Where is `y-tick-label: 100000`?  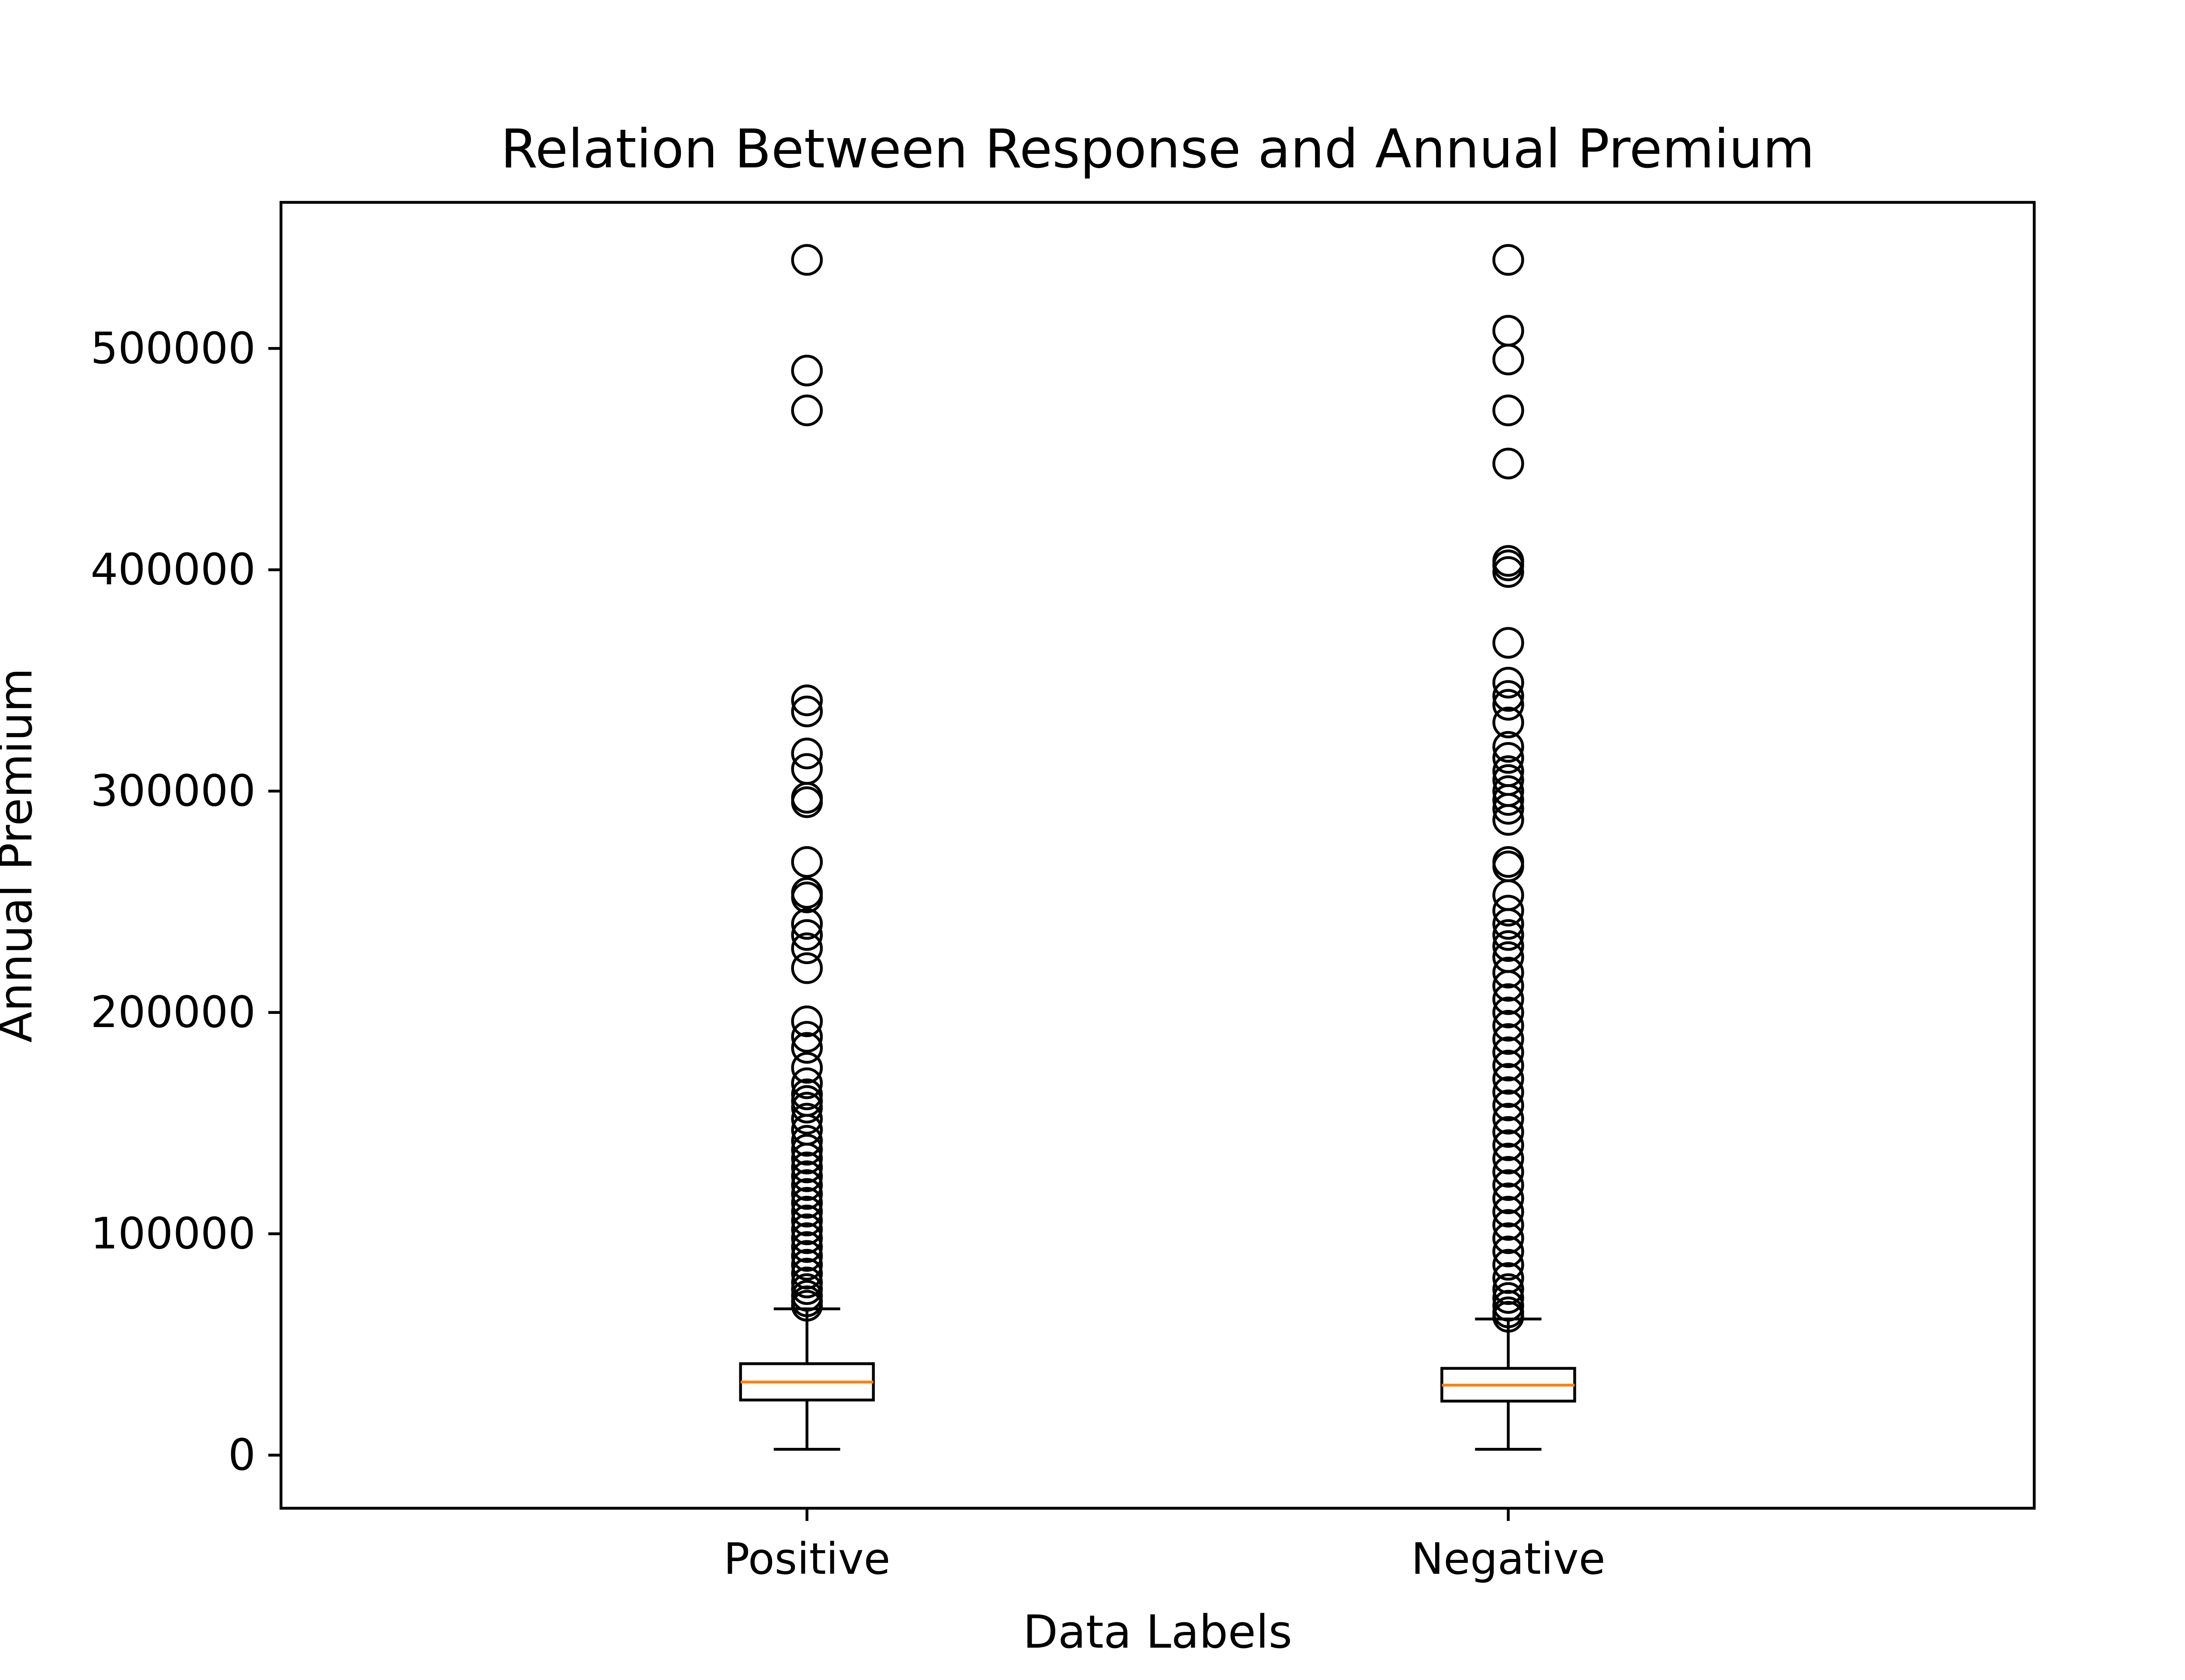
y-tick-label: 100000 is located at coordinates (173, 1234).